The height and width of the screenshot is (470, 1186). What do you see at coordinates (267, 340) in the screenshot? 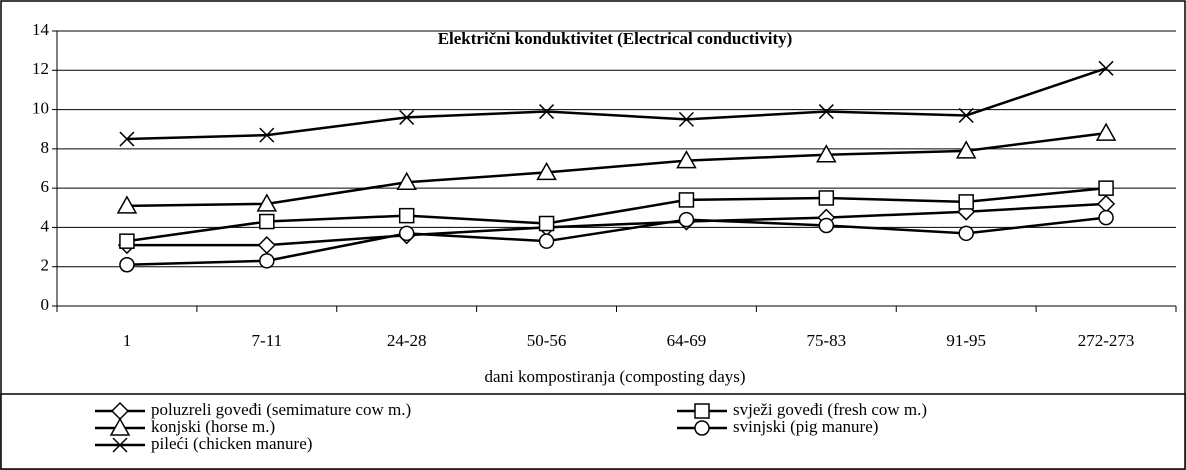
I see `x-tick-label: 7-11` at bounding box center [267, 340].